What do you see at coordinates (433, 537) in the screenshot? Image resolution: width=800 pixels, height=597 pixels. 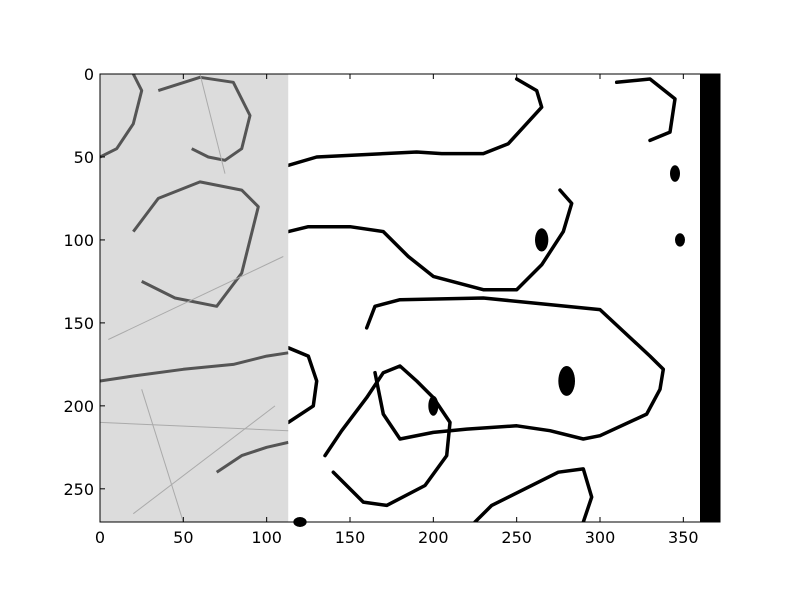 I see `x-tick-label: 200` at bounding box center [433, 537].